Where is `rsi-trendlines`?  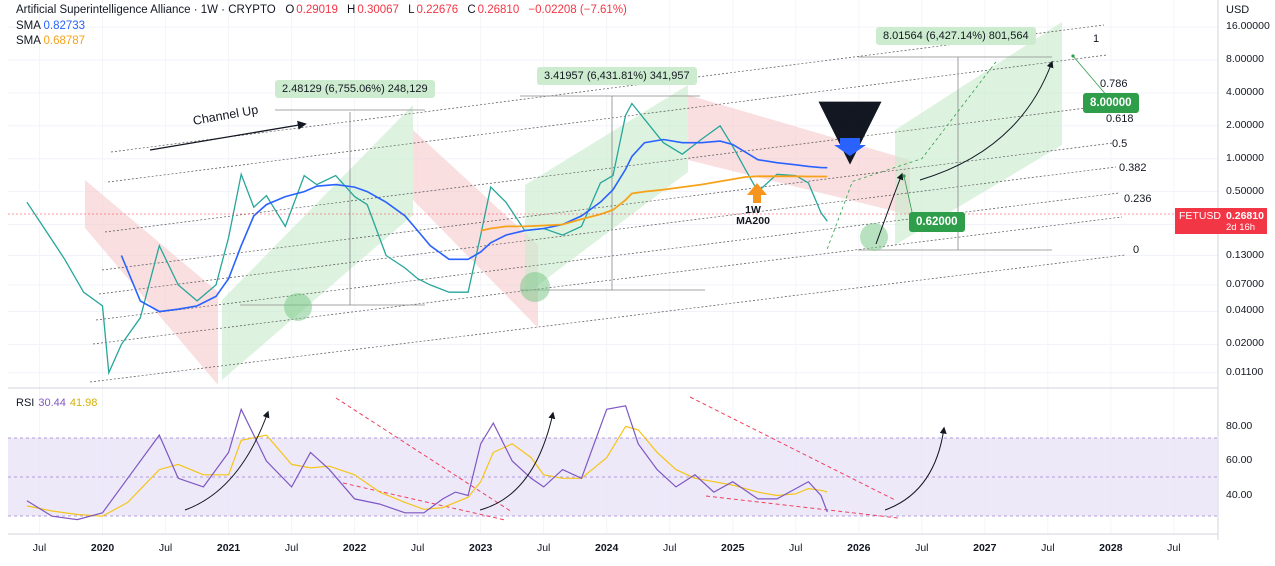 rsi-trendlines is located at coordinates (617, 458).